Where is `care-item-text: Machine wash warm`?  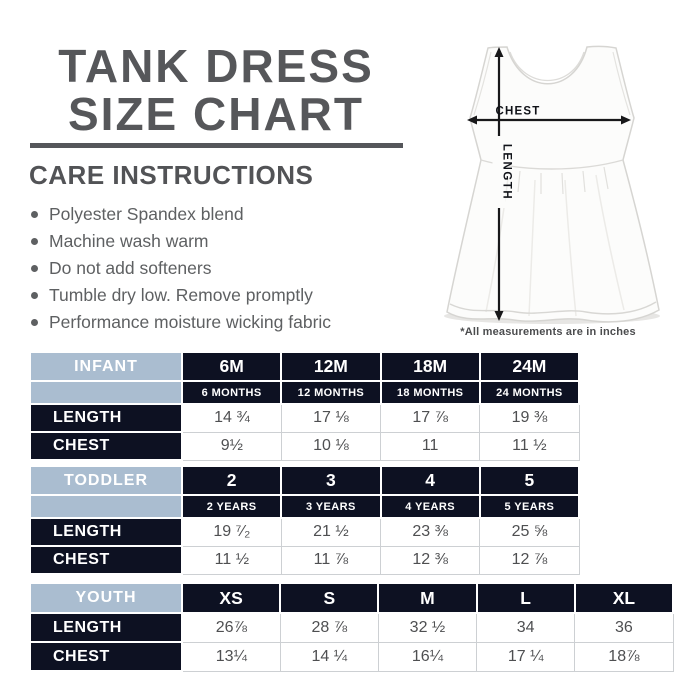
care-item-text: Machine wash warm is located at coordinates (129, 241).